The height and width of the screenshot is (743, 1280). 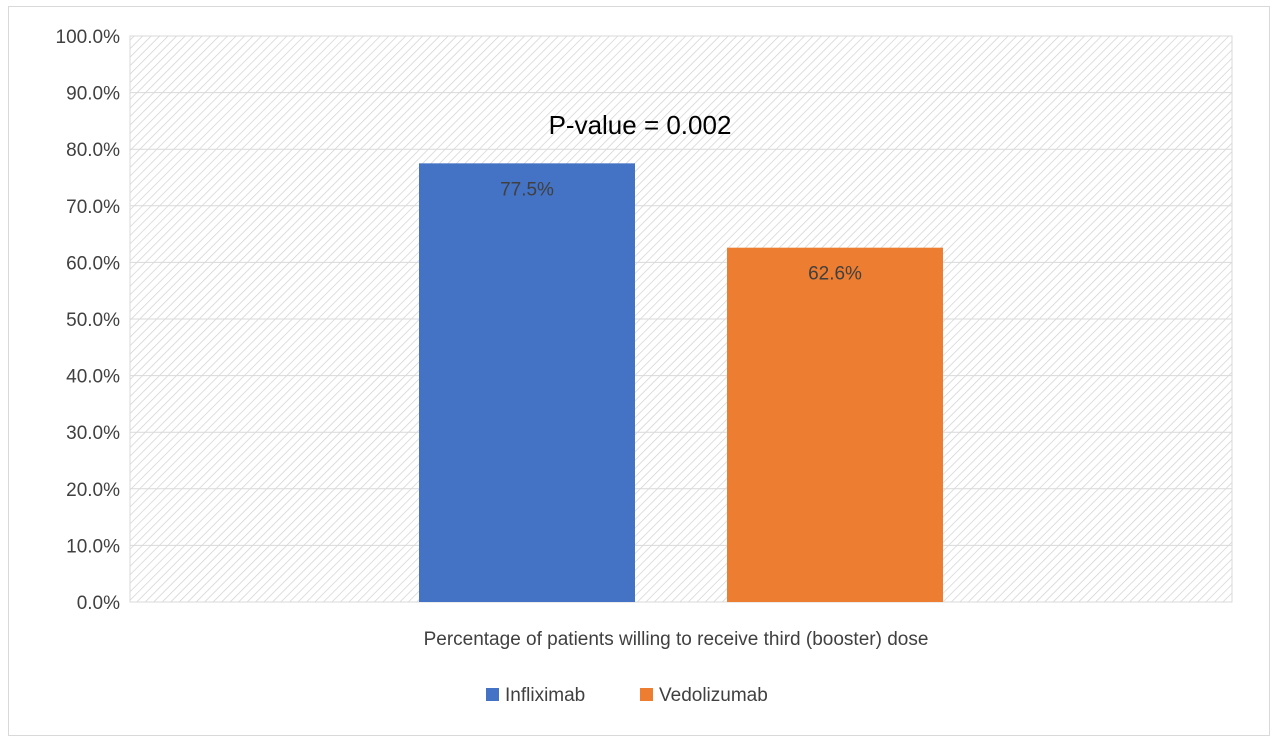 What do you see at coordinates (93, 377) in the screenshot?
I see `y-tick-label: 40.0%` at bounding box center [93, 377].